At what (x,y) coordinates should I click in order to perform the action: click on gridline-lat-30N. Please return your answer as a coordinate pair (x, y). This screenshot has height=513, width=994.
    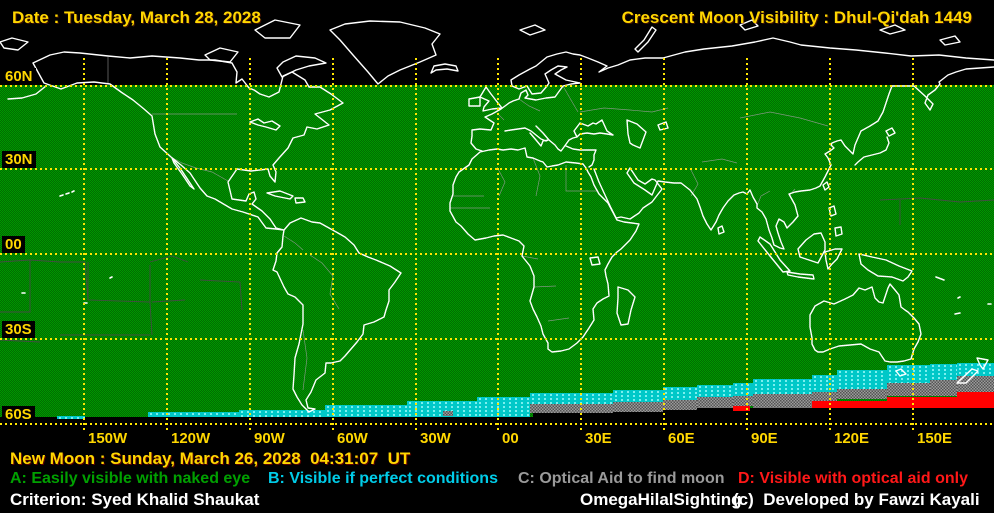
    Looking at the image, I should click on (497, 169).